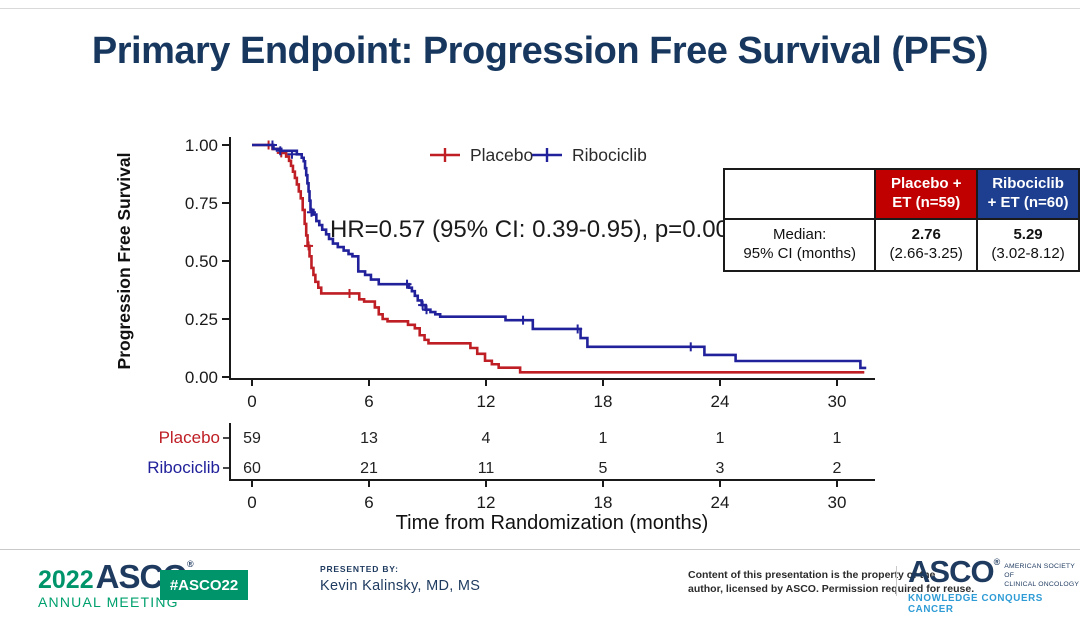 Image resolution: width=1080 pixels, height=618 pixels. I want to click on risk-row-label: Ribociclib, so click(183, 467).